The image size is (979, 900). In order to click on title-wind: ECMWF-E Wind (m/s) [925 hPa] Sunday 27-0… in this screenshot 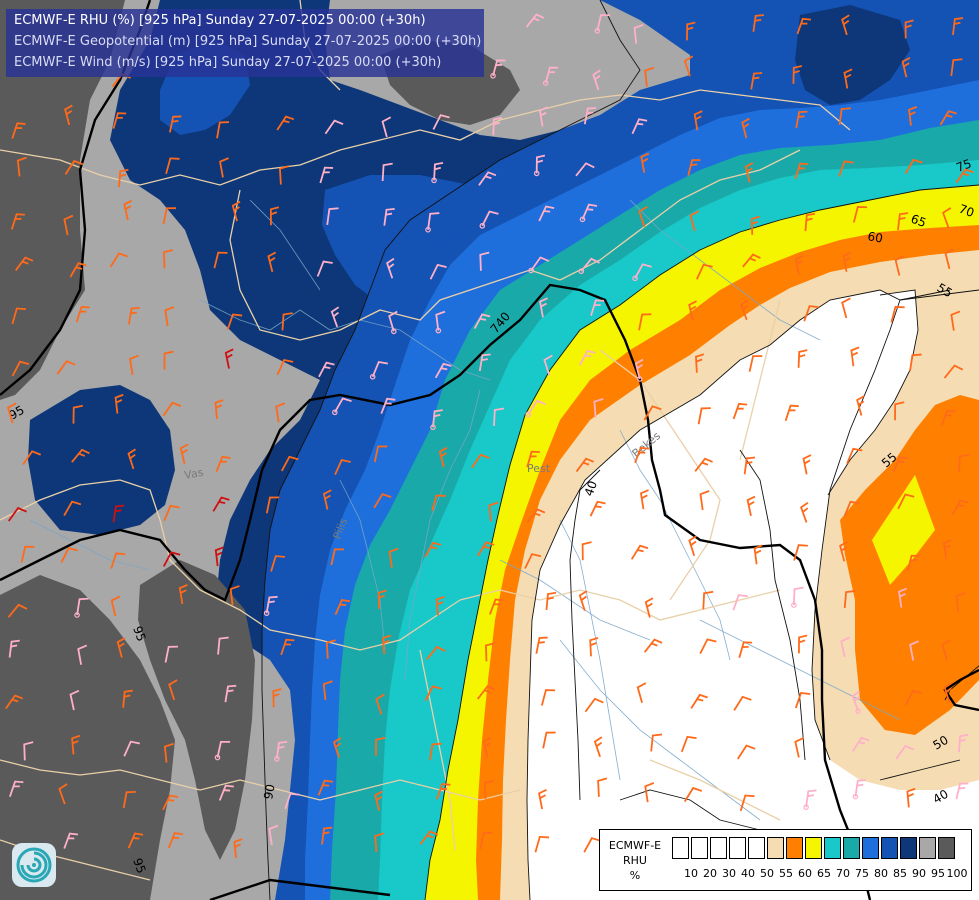, I will do `click(228, 62)`.